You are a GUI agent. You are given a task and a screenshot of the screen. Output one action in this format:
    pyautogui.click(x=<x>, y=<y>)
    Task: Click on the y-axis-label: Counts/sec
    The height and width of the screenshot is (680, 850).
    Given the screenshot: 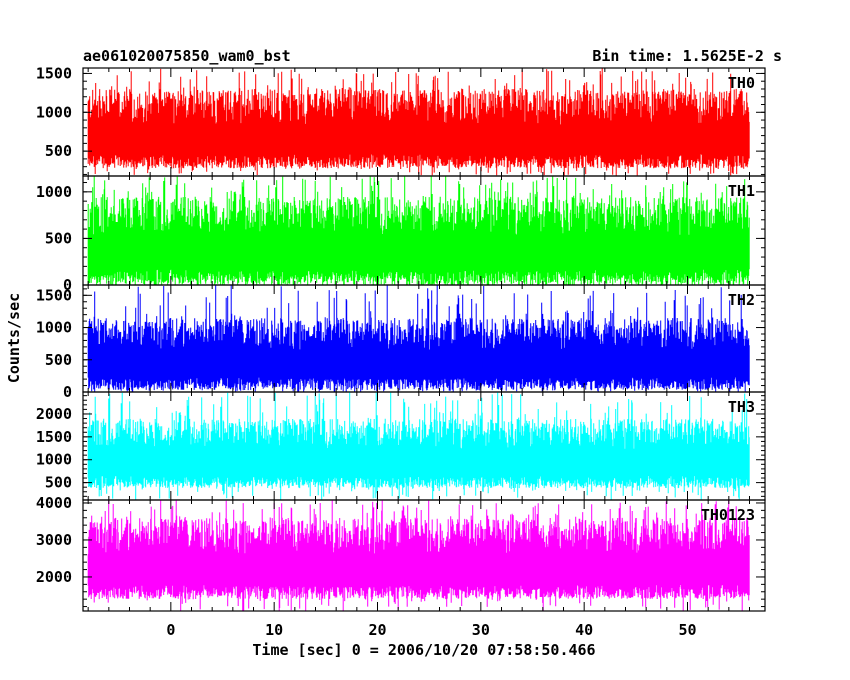 What is the action you would take?
    pyautogui.click(x=14, y=338)
    